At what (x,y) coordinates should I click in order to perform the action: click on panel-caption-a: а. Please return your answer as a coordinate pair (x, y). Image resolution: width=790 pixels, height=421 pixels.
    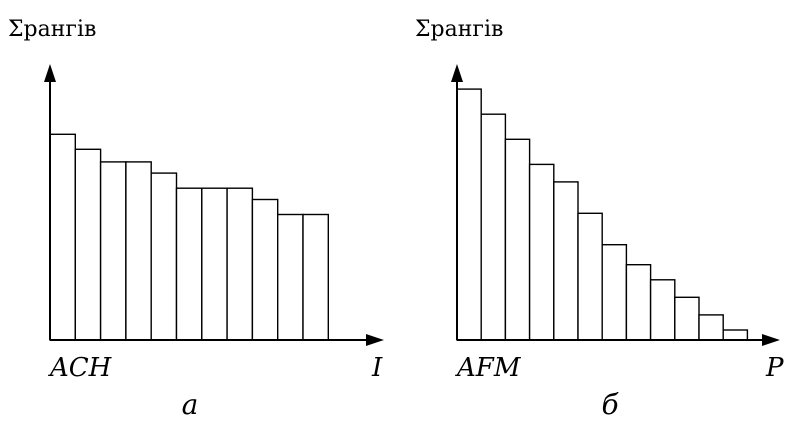
    Looking at the image, I should click on (190, 404).